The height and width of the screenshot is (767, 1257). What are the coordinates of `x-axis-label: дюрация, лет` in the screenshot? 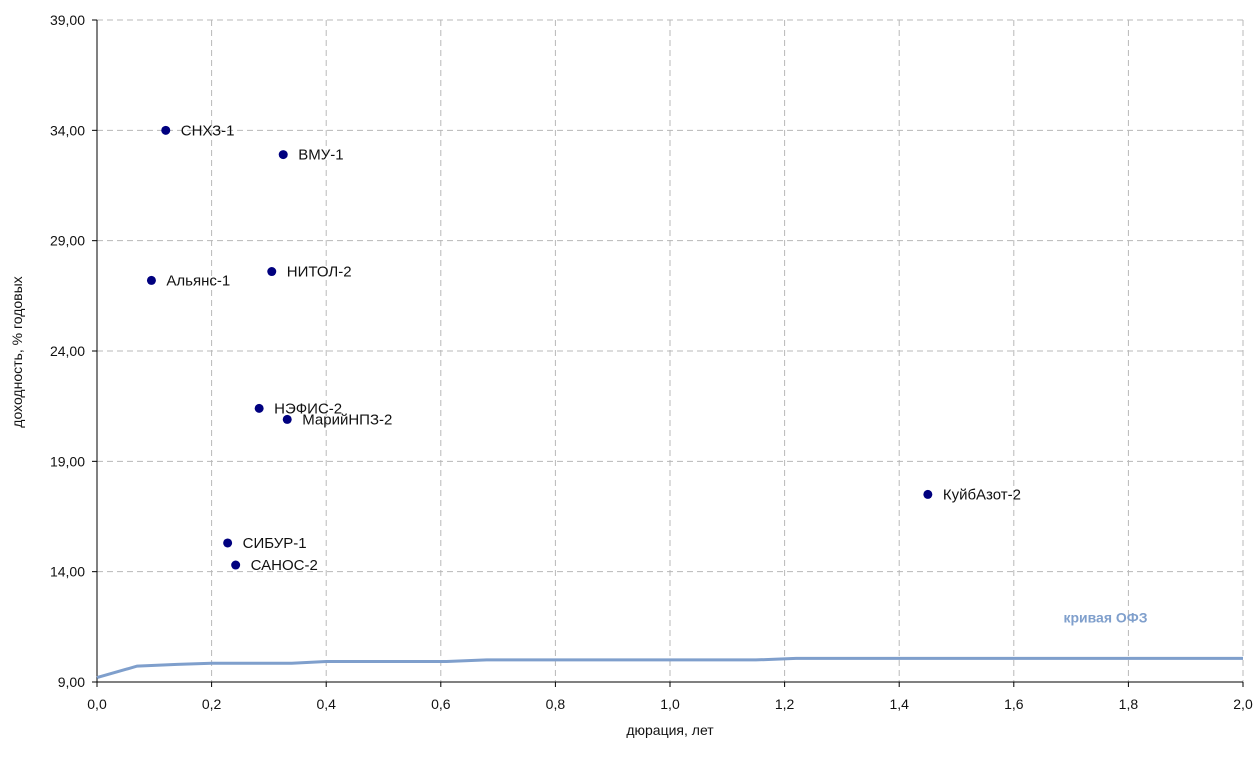 It's located at (670, 730).